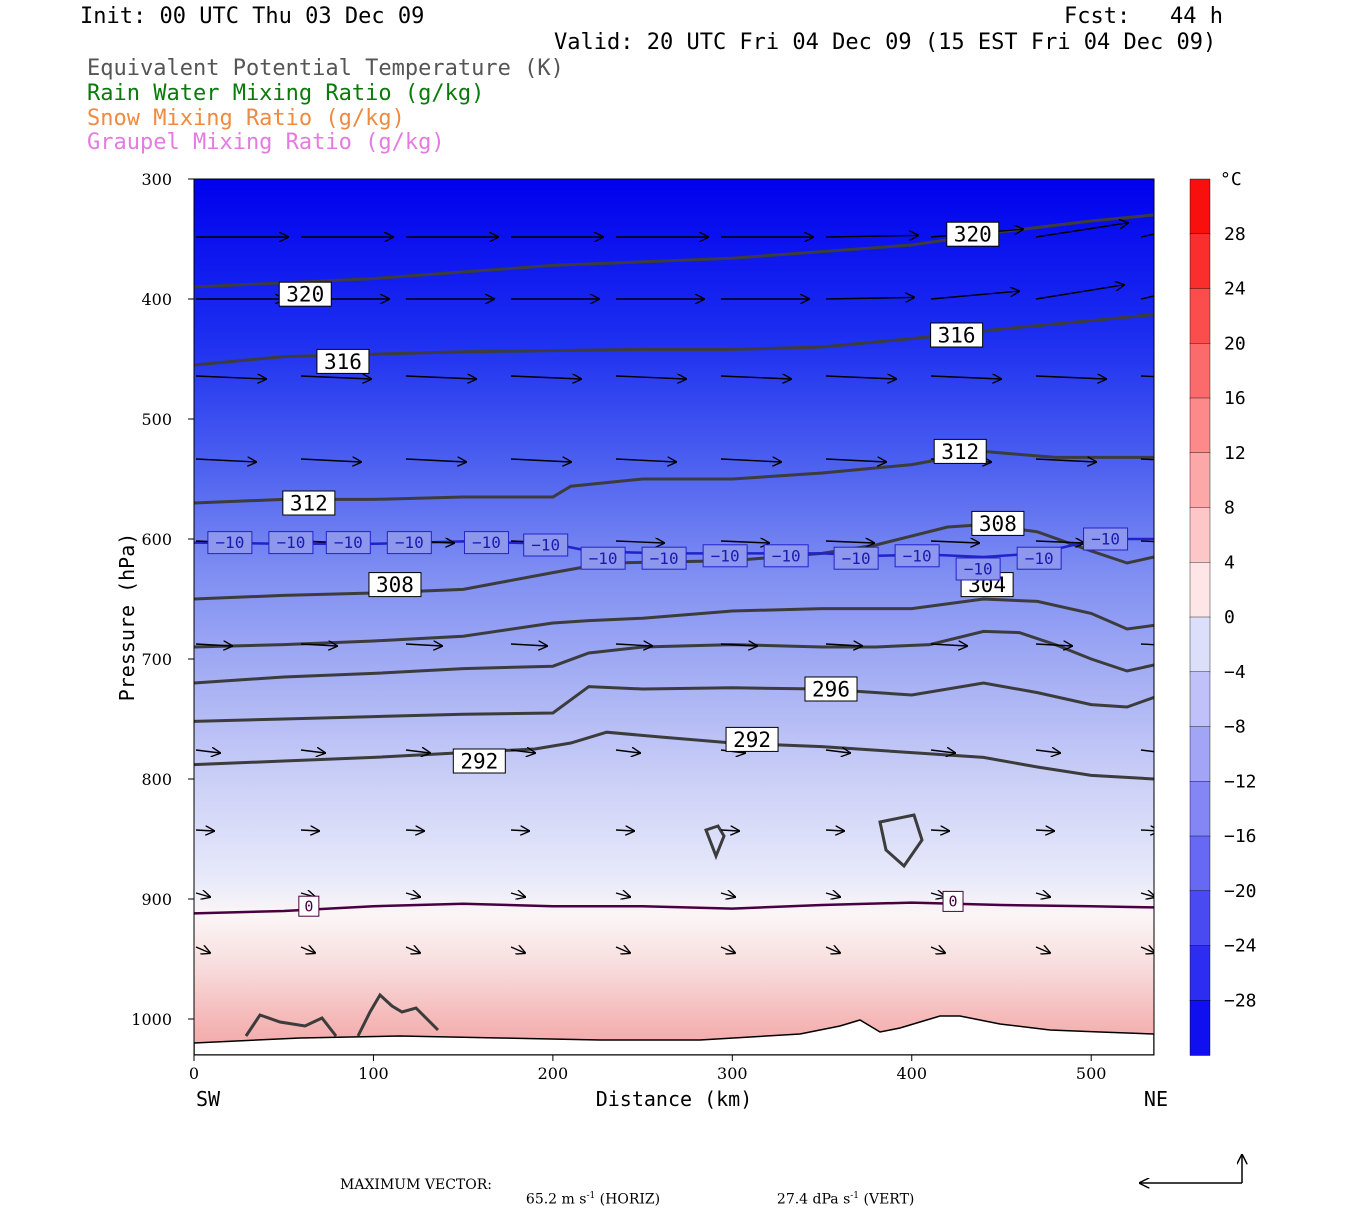 Image resolution: width=1350 pixels, height=1208 pixels. I want to click on field-title-theta-e: Equivalent Potential Temperature (K), so click(325, 68).